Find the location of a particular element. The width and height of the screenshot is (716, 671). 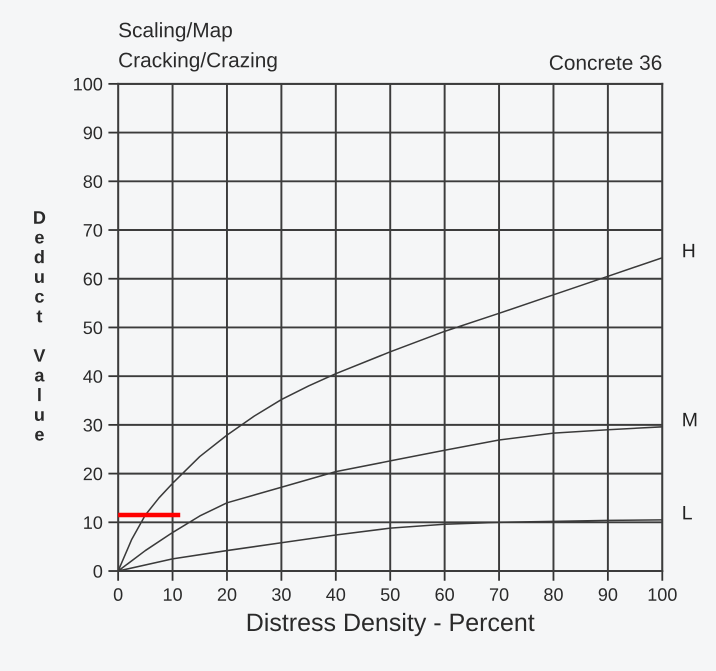

series-label: L is located at coordinates (687, 513).